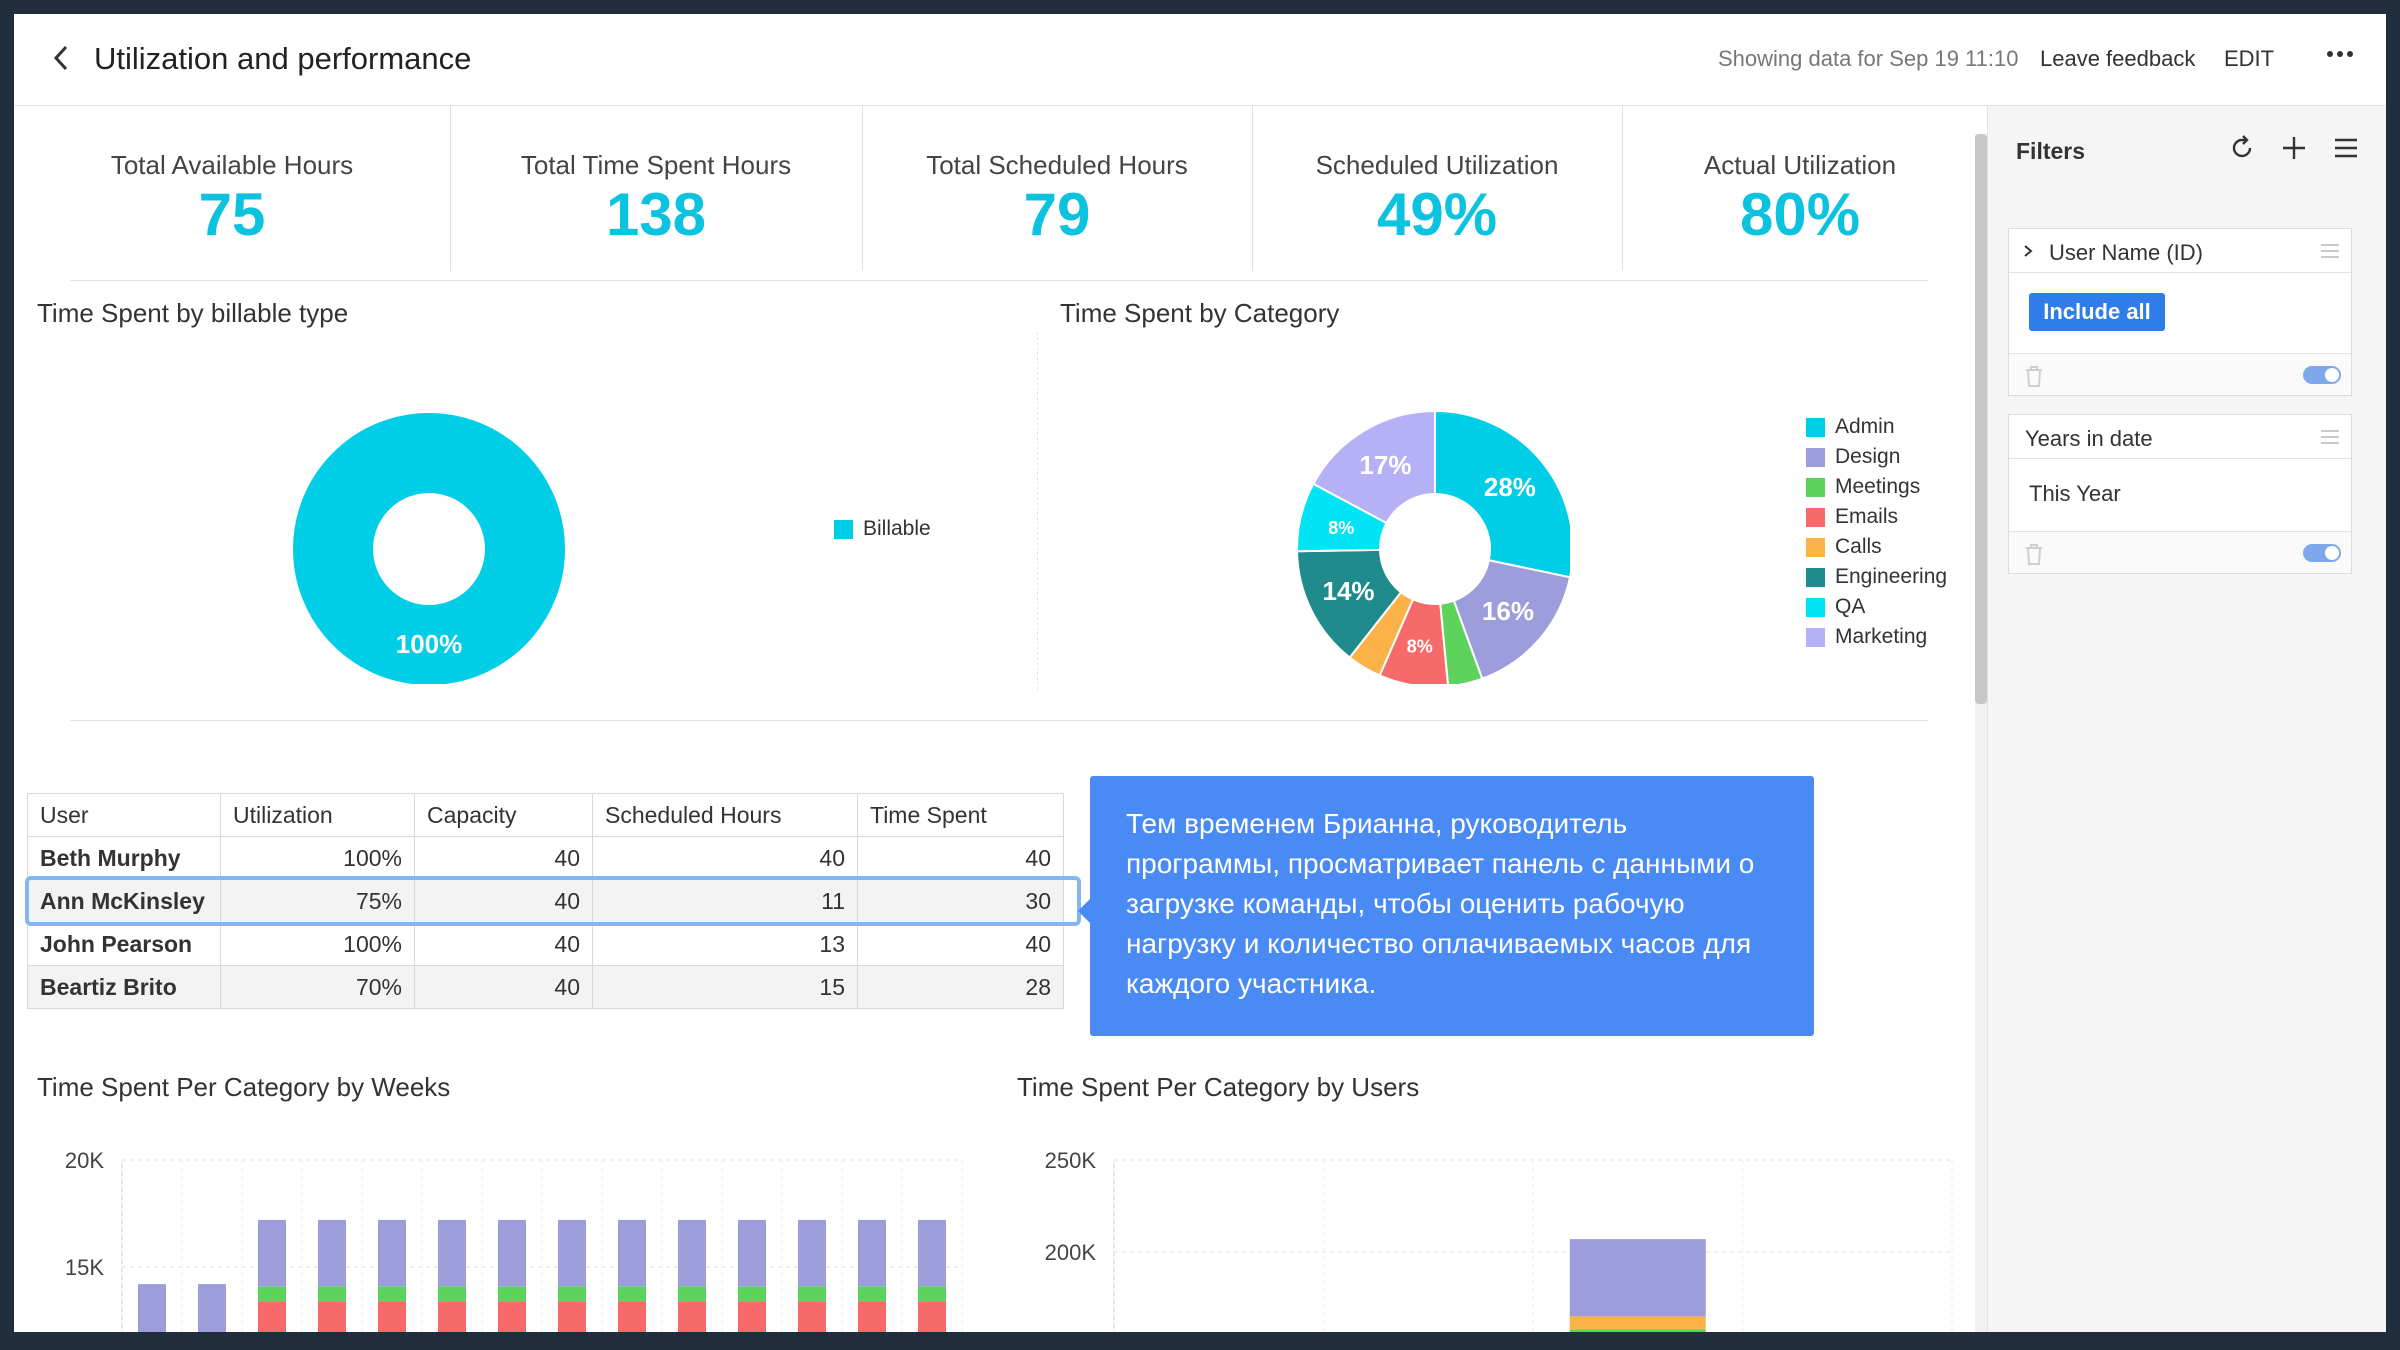  I want to click on leave-feedback-link: Leave feedback, so click(2118, 58).